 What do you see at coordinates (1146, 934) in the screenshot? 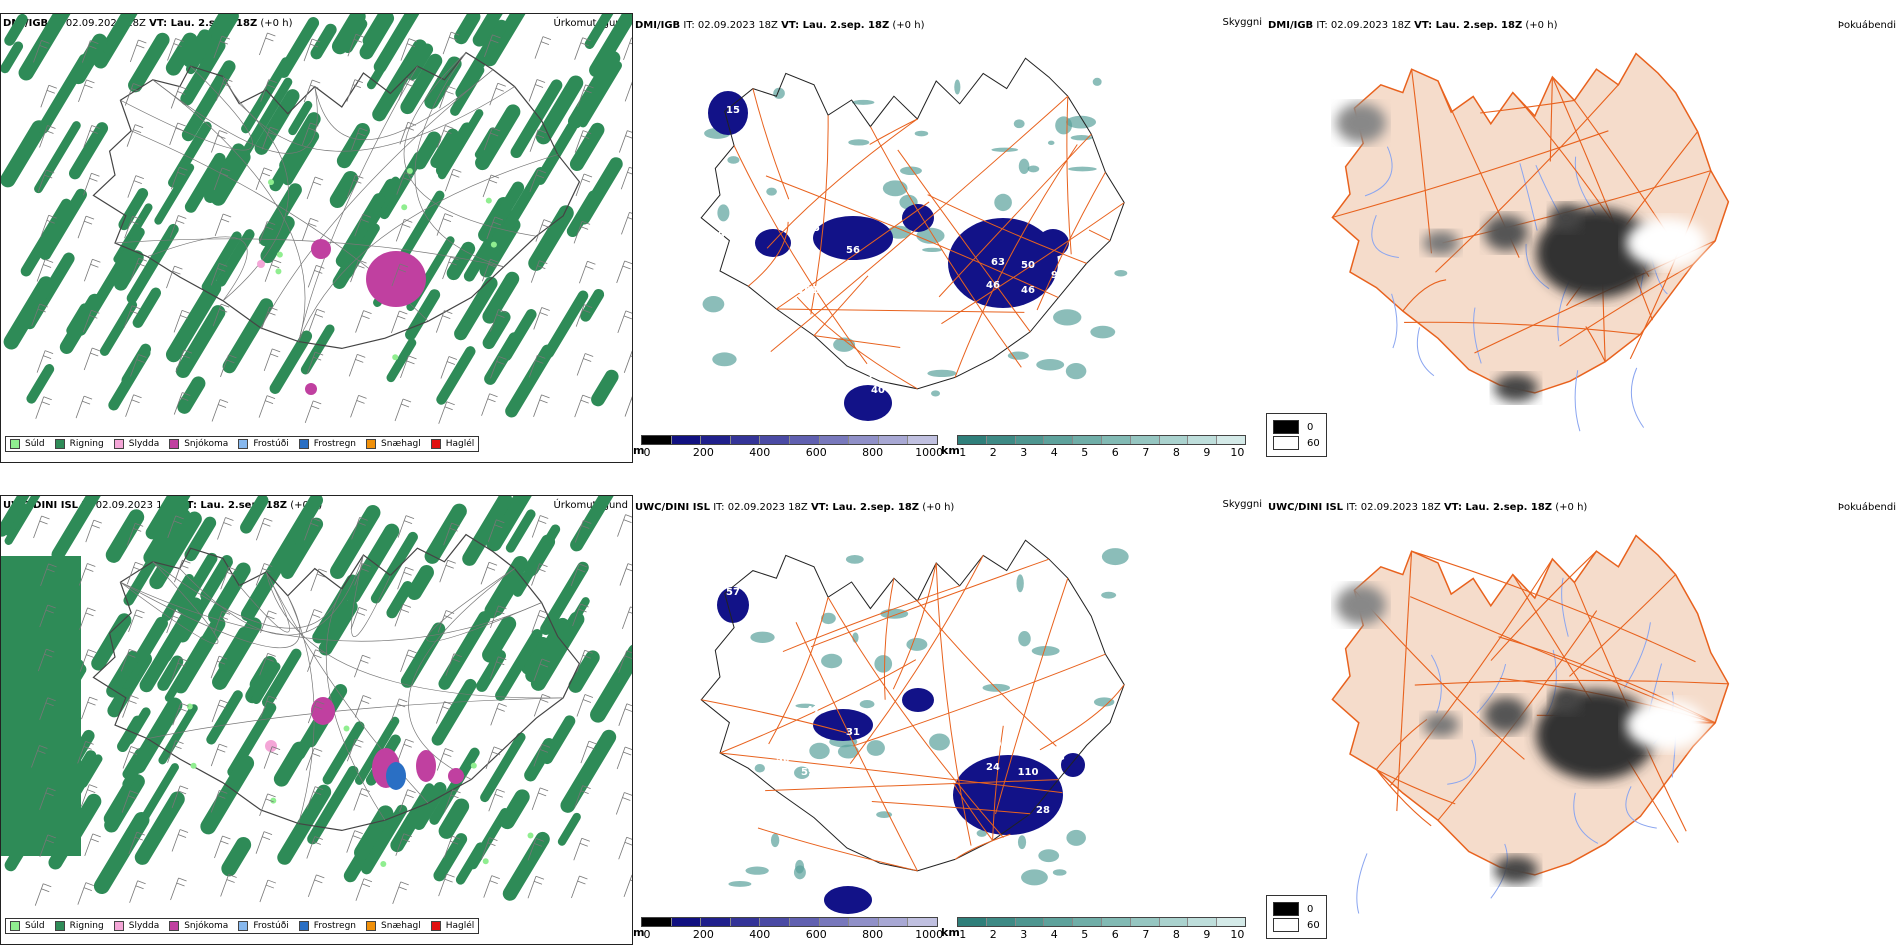
I see `colorbar-tick-label: 7` at bounding box center [1146, 934].